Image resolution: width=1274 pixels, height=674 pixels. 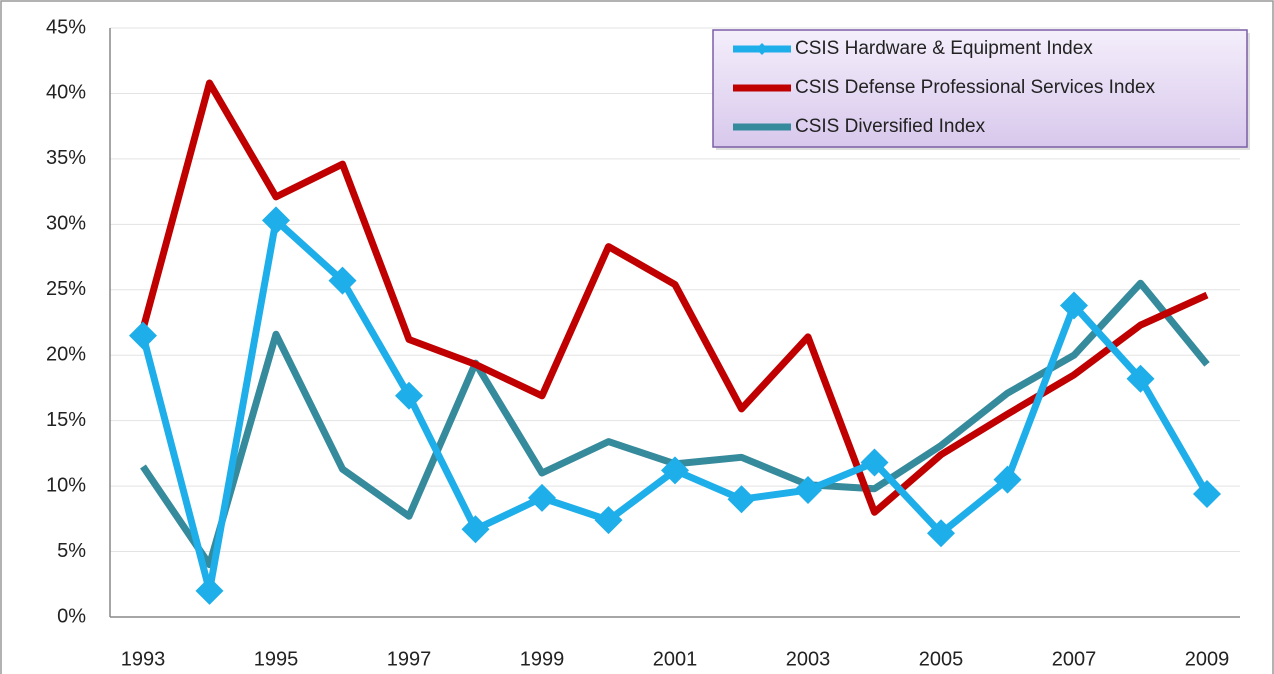 What do you see at coordinates (276, 659) in the screenshot?
I see `x-tick-label: 1995` at bounding box center [276, 659].